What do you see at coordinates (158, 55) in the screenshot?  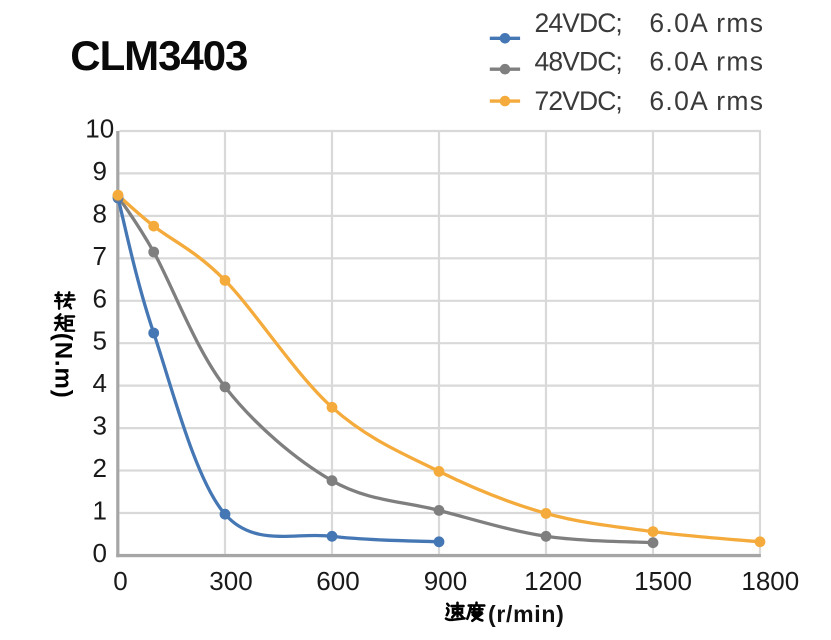 I see `svg-text: CLM3403` at bounding box center [158, 55].